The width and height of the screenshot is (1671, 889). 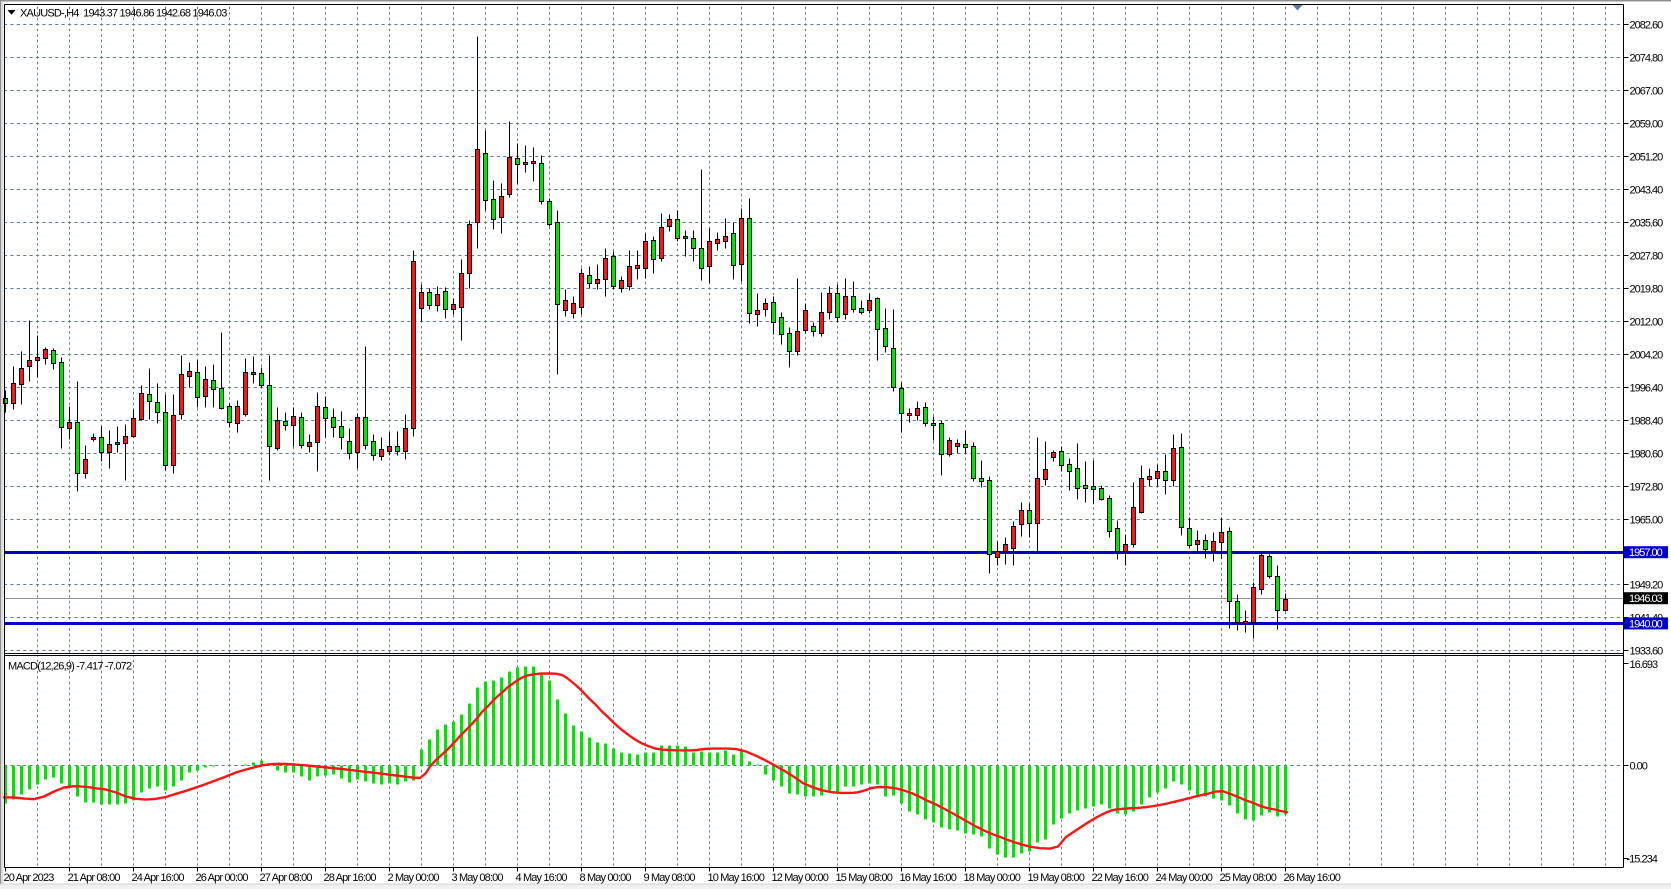 What do you see at coordinates (1647, 224) in the screenshot?
I see `svg-text: 2035.60` at bounding box center [1647, 224].